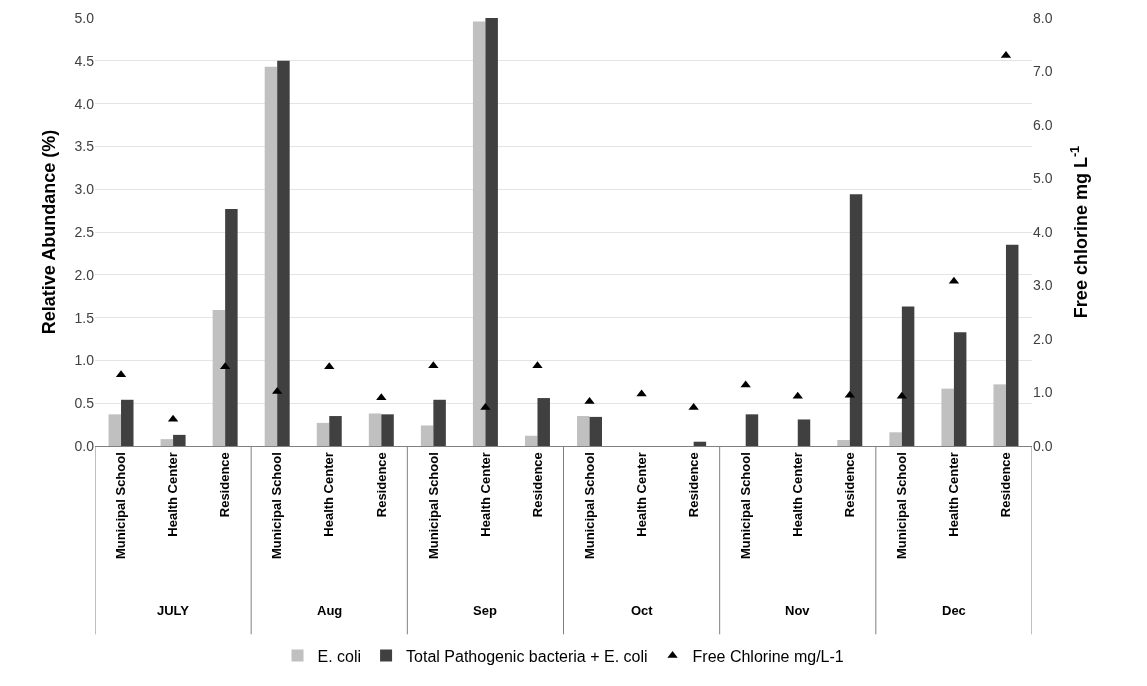 Image resolution: width=1147 pixels, height=686 pixels. Describe the element at coordinates (84, 17) in the screenshot. I see `y-tick-label: 5.0` at that location.